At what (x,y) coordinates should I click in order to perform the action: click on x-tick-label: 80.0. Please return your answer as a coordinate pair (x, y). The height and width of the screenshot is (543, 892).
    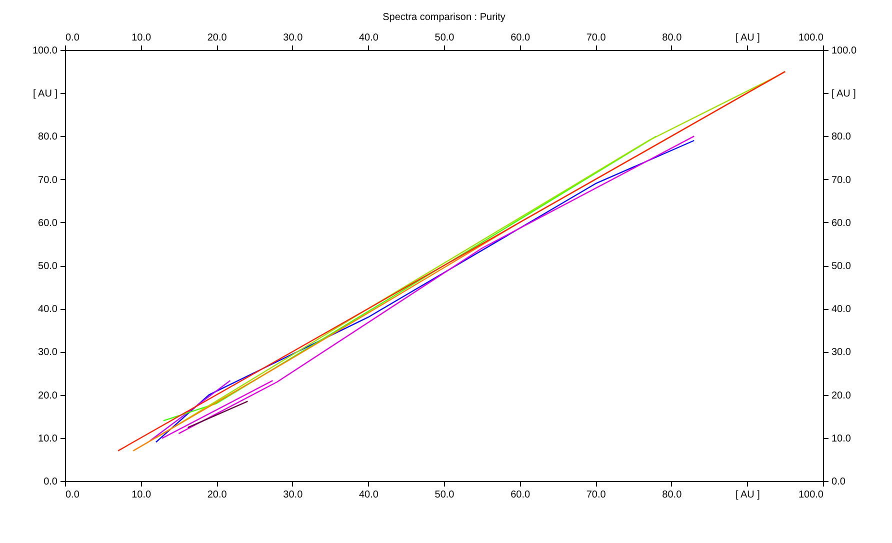
    Looking at the image, I should click on (672, 38).